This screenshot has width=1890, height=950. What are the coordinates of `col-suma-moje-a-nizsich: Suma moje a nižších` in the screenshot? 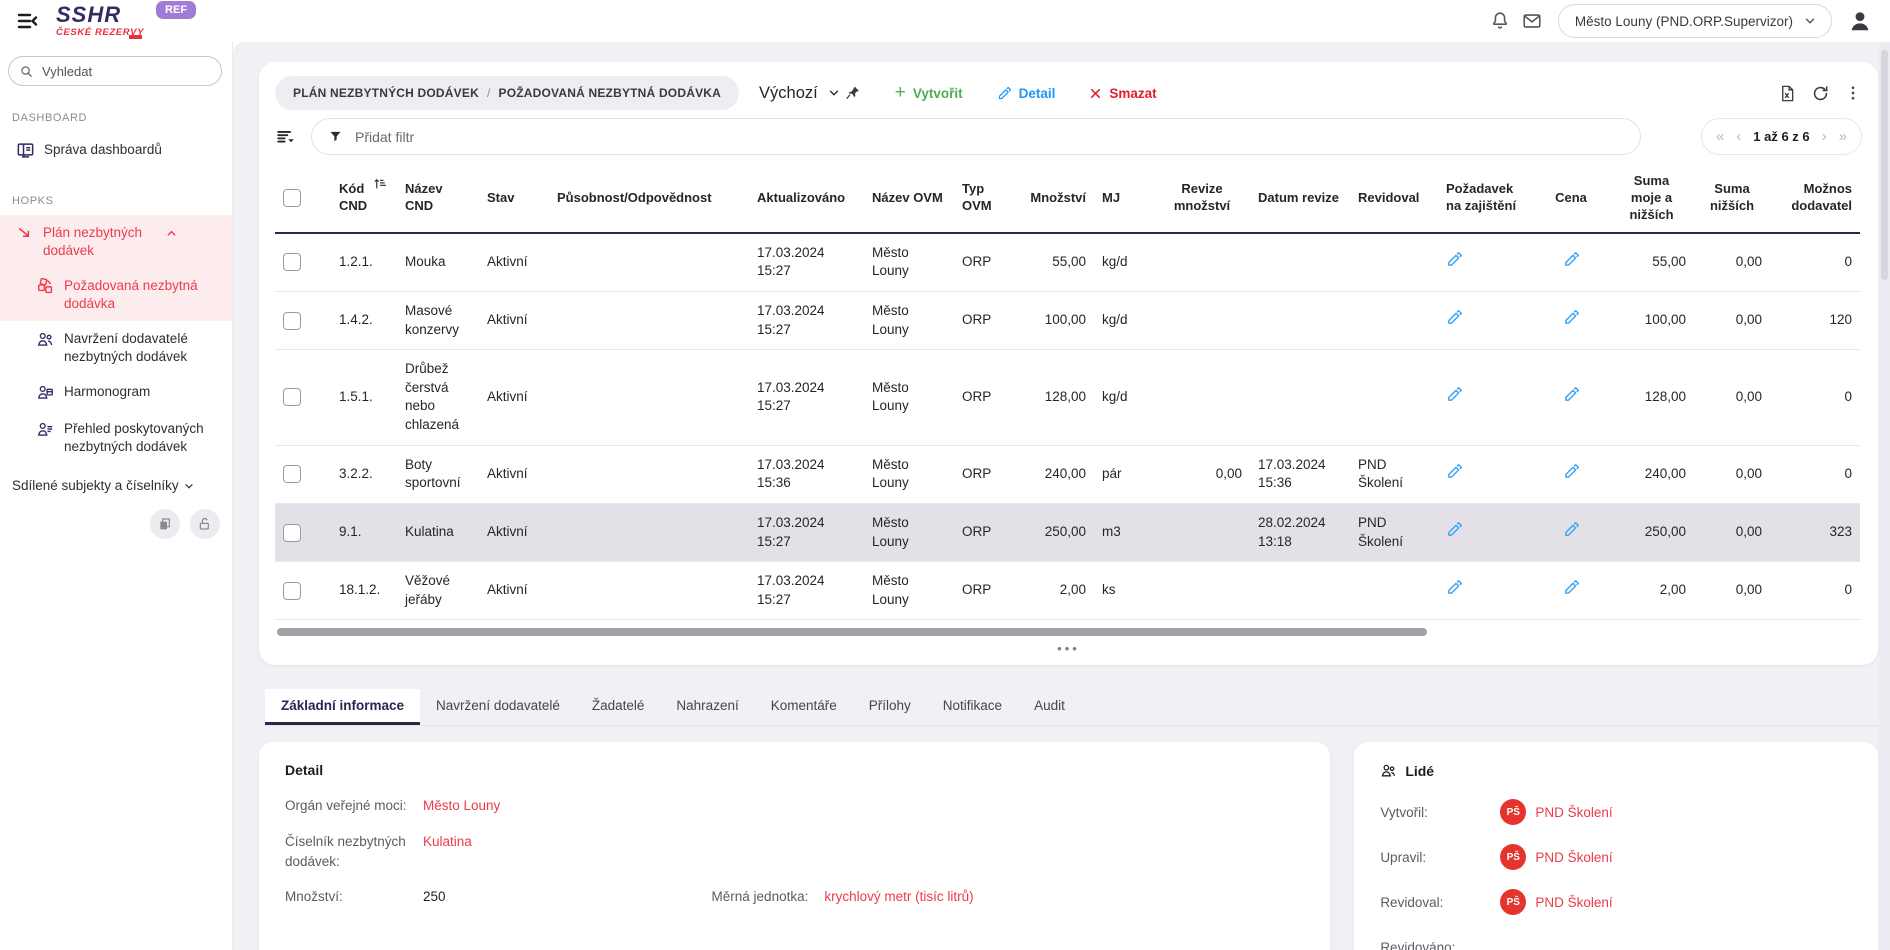 It's located at (1651, 197).